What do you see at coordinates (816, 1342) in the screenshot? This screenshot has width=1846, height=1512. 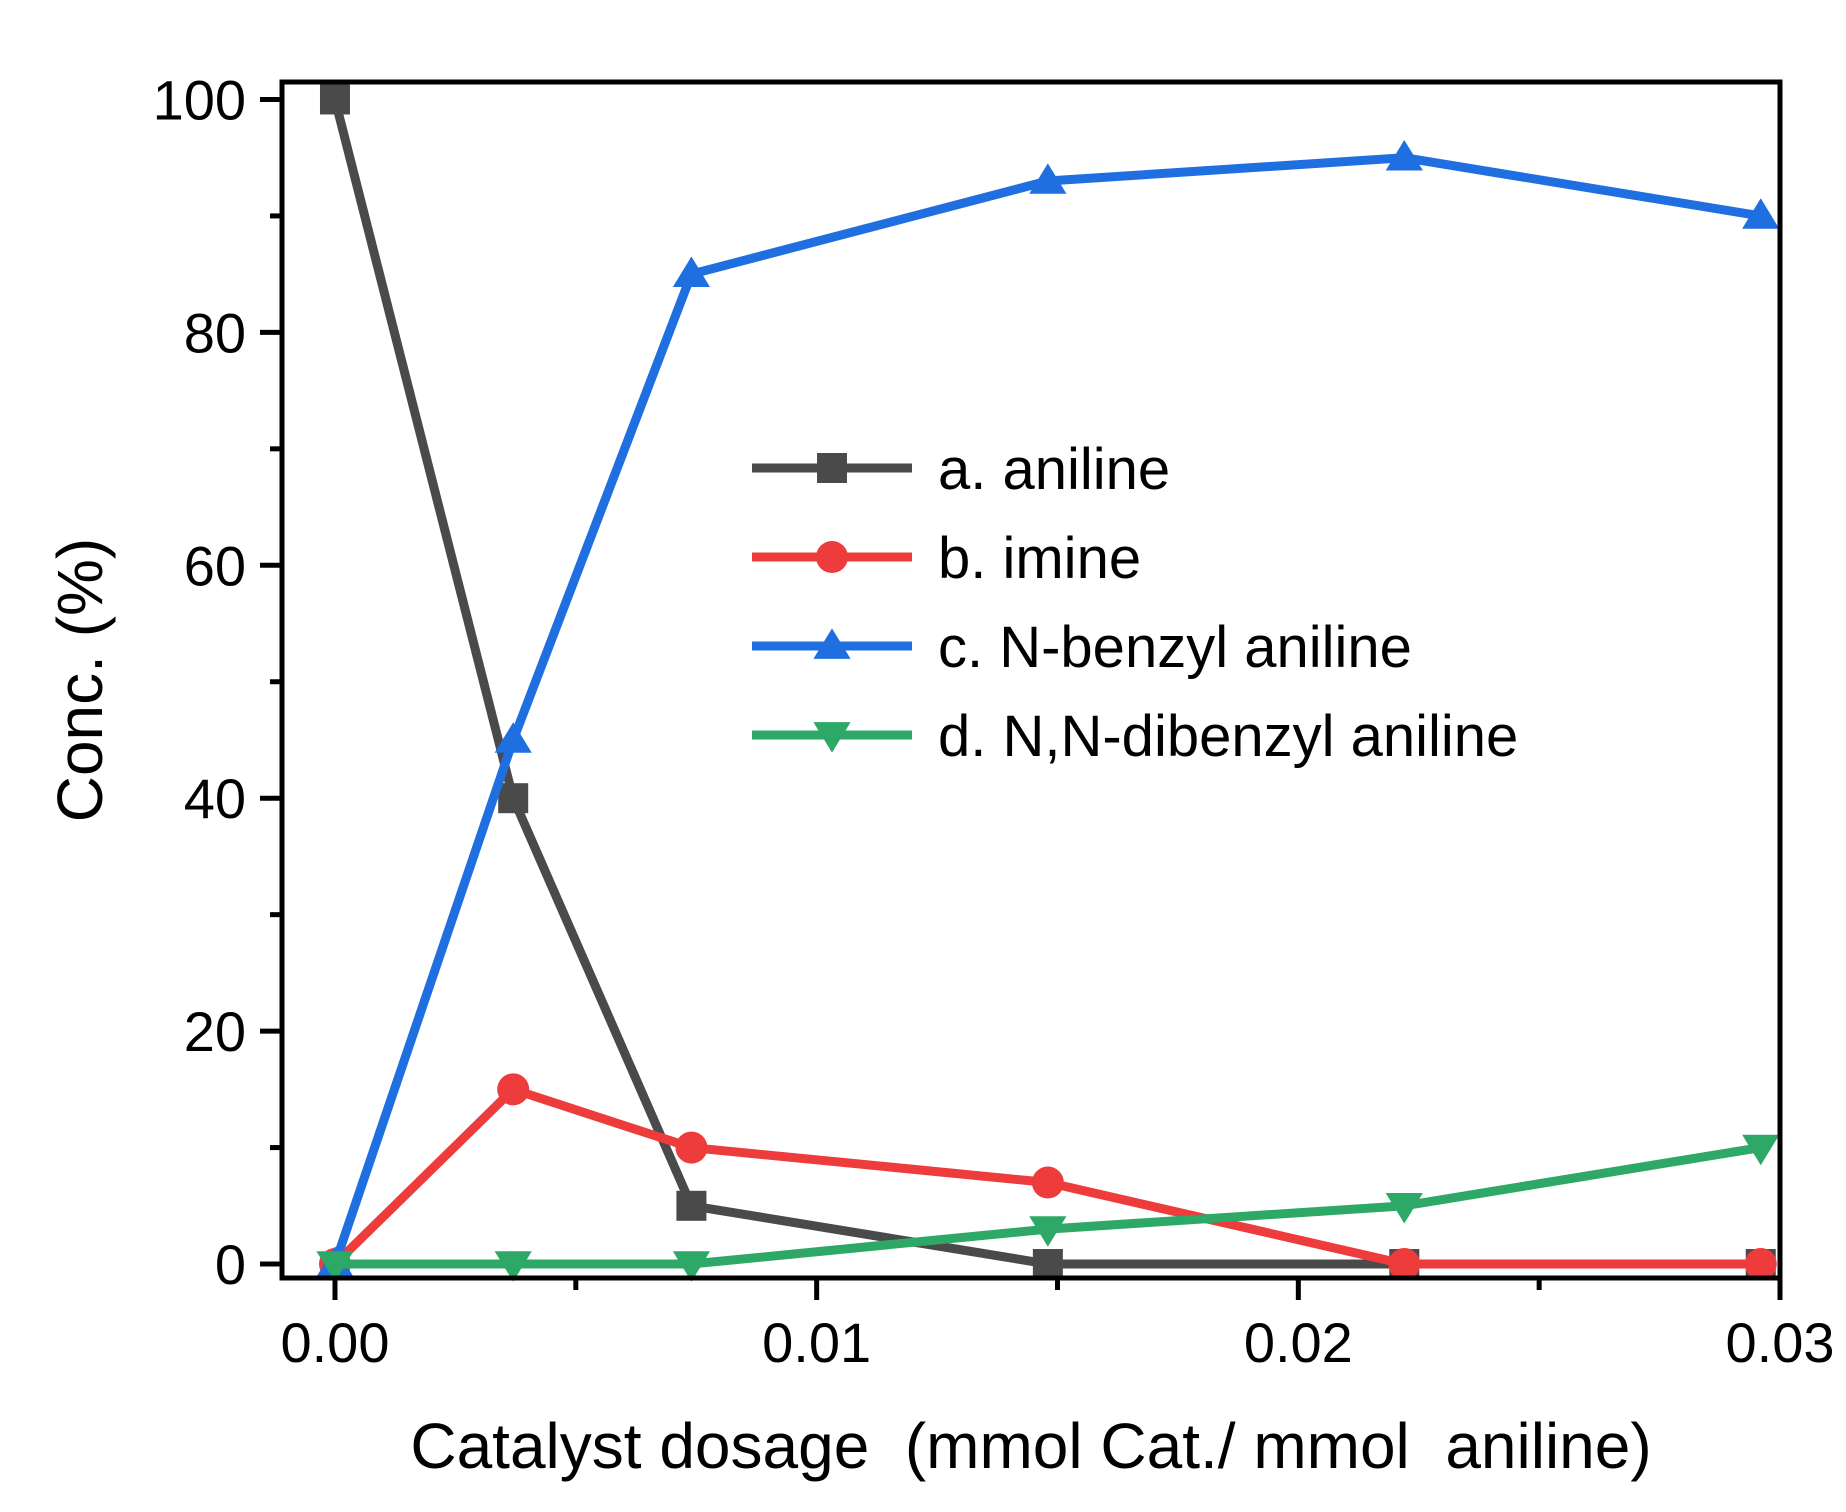 I see `x-tick-label: 0.01` at bounding box center [816, 1342].